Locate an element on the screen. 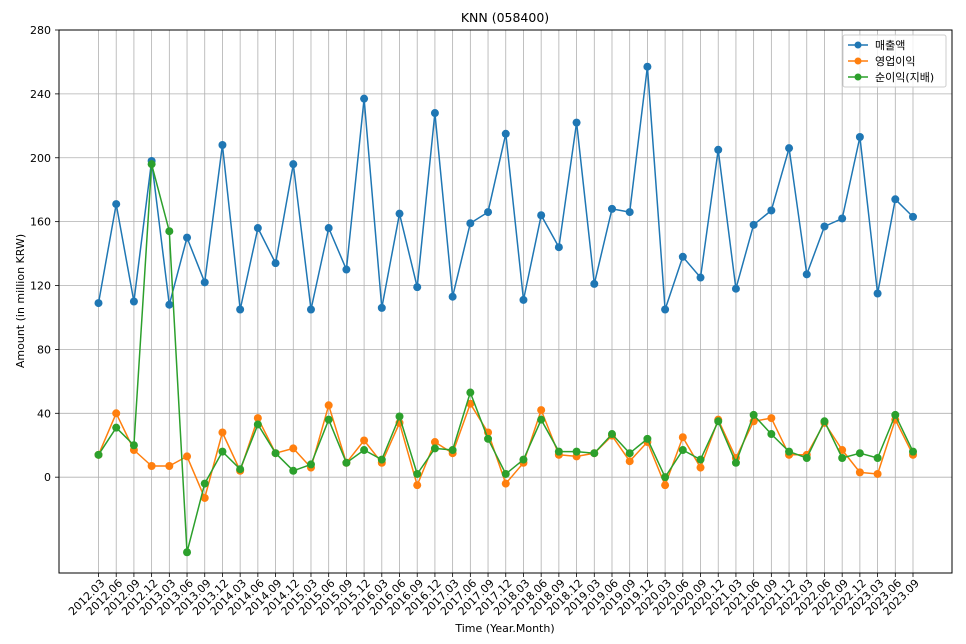  legend-entry-operating-profit: 영업이익 is located at coordinates (881, 61).